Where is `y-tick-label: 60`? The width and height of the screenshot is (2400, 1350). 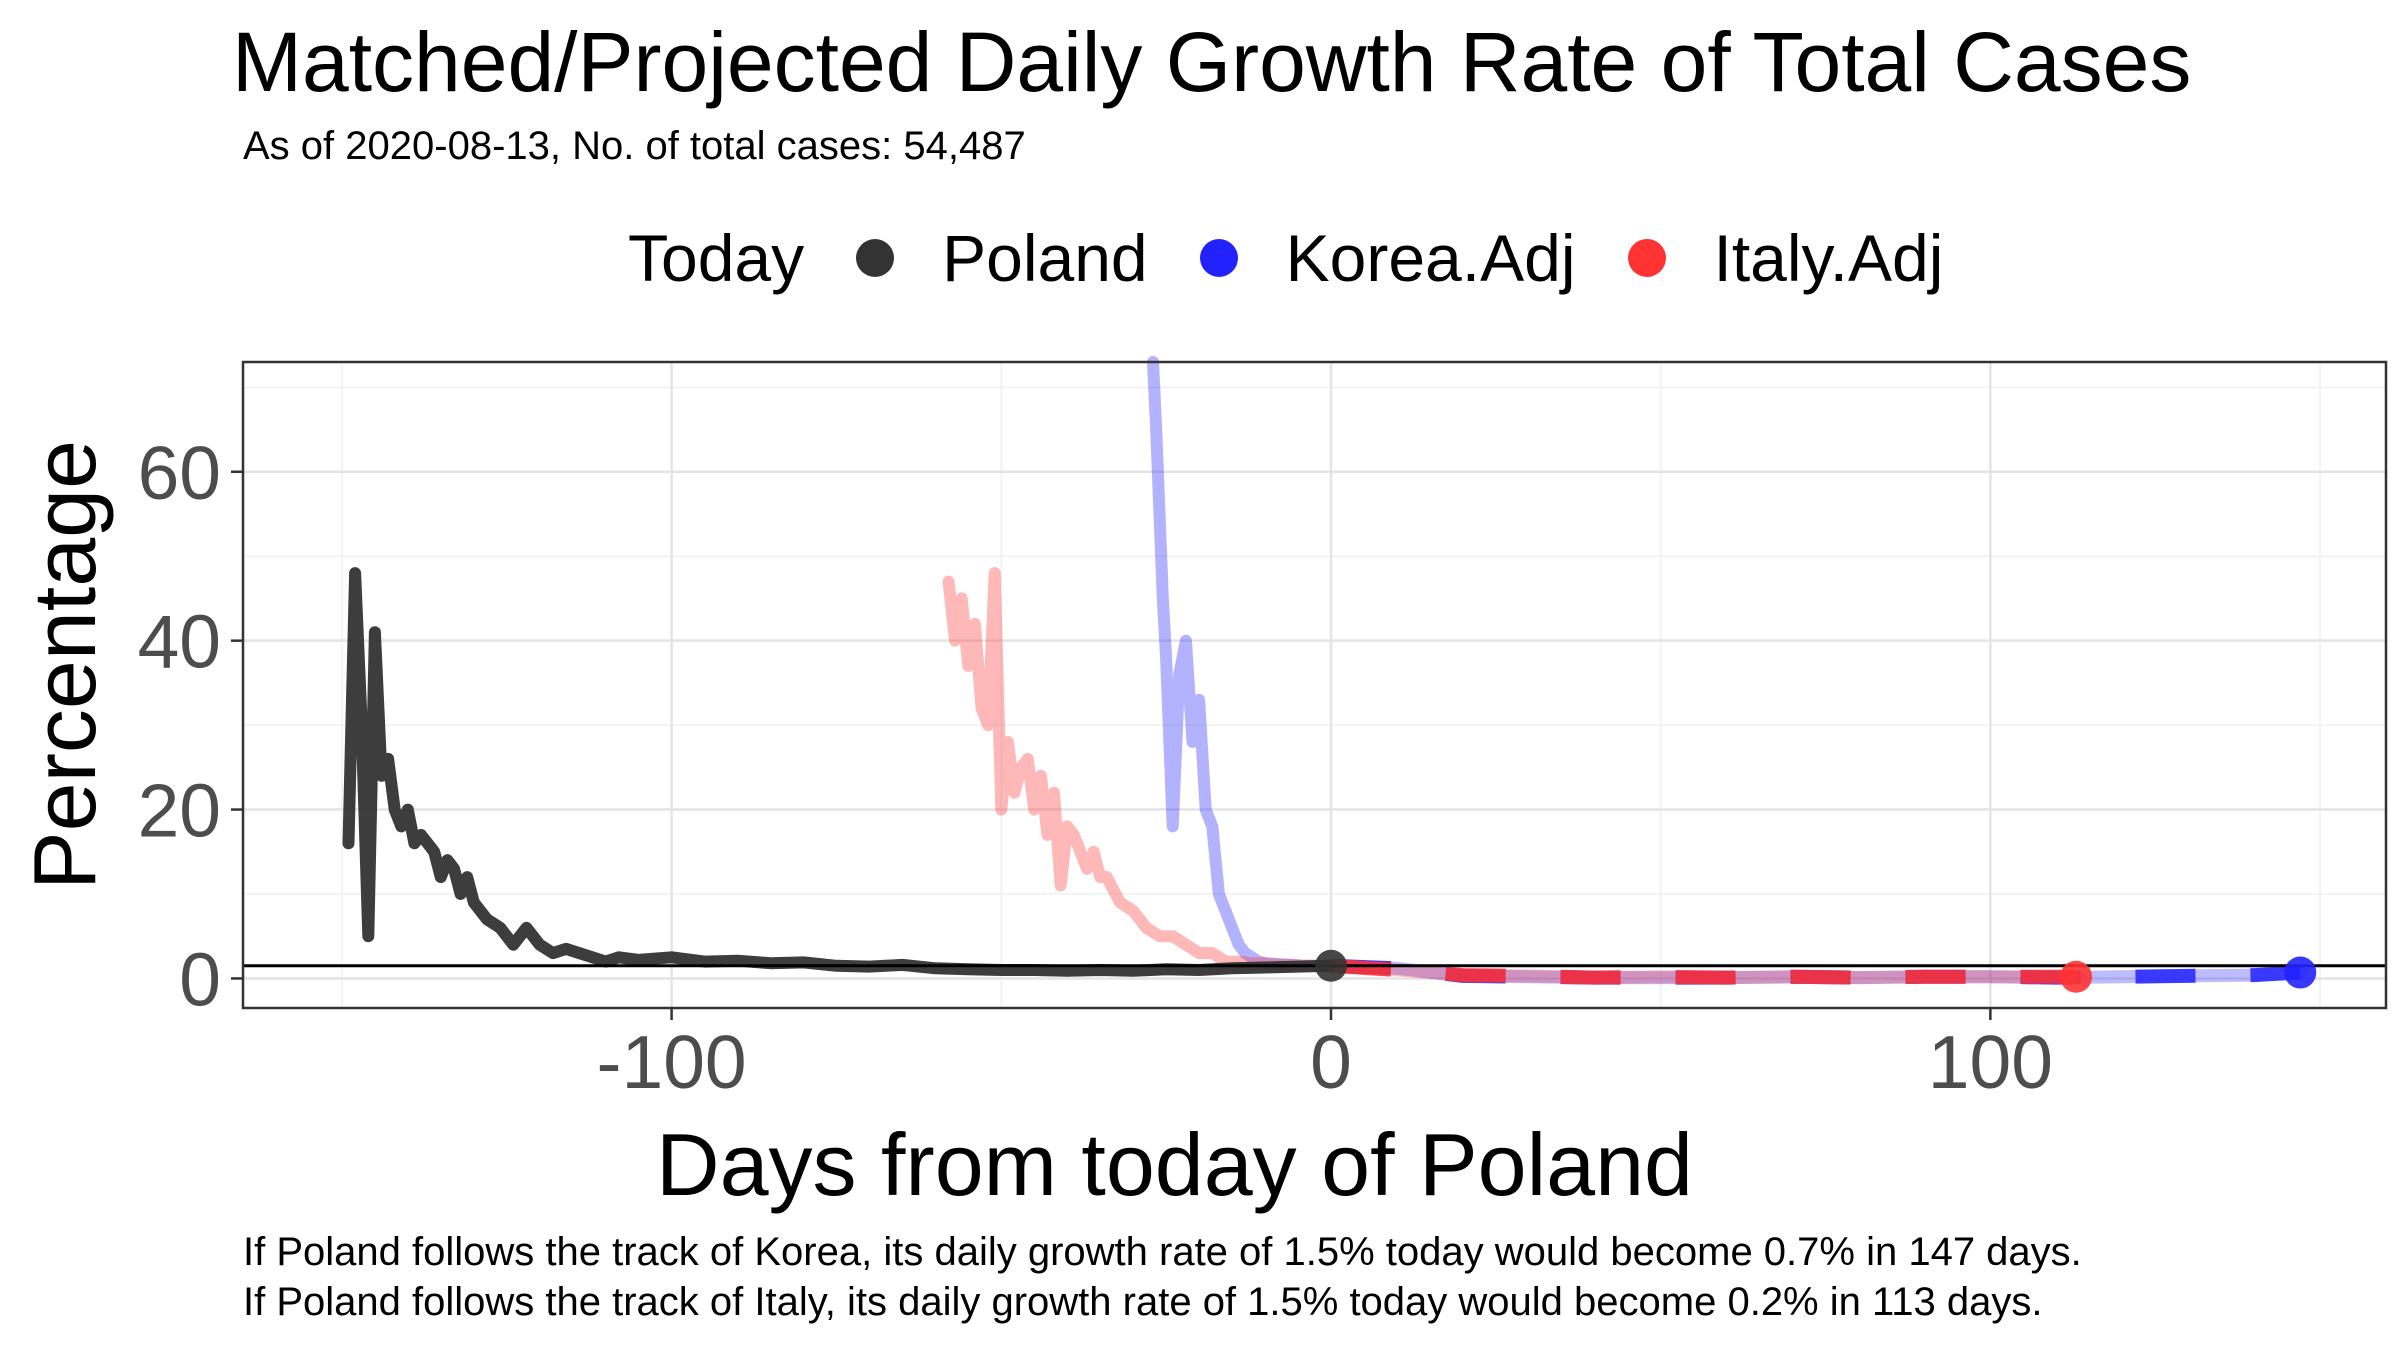
y-tick-label: 60 is located at coordinates (179, 473).